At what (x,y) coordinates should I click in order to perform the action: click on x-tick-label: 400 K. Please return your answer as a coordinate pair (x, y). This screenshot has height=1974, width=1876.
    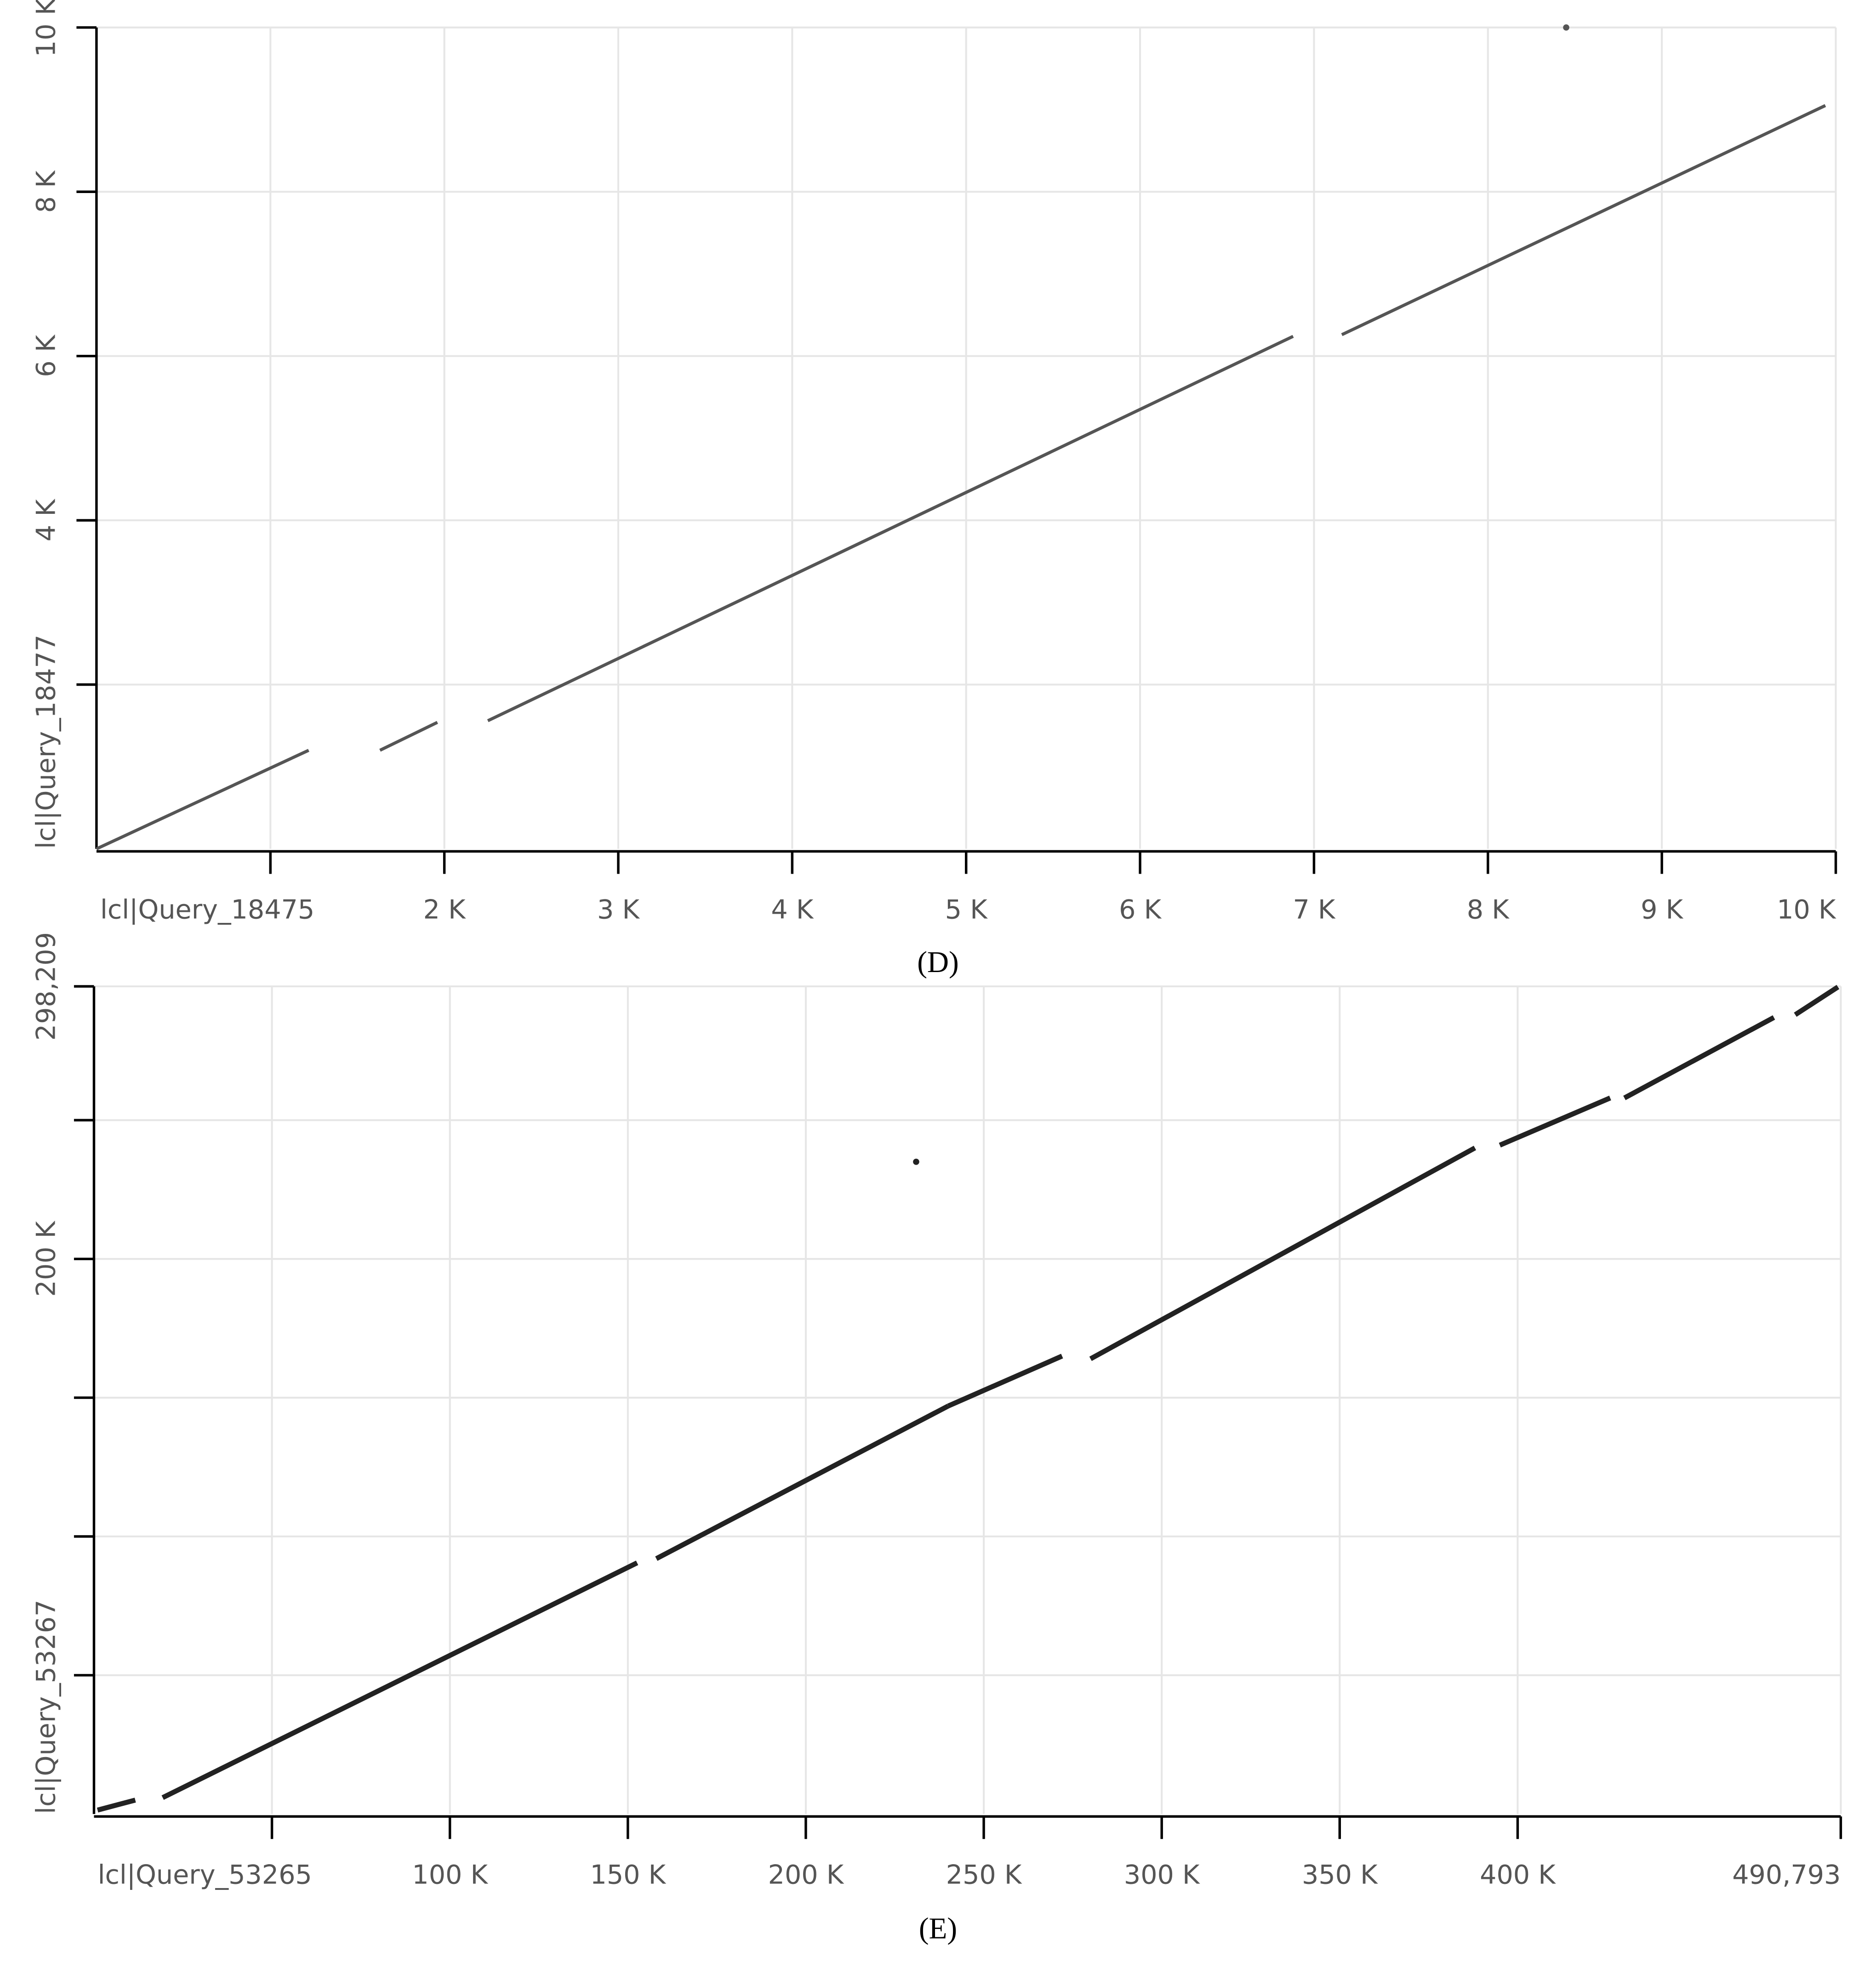
    Looking at the image, I should click on (1518, 1875).